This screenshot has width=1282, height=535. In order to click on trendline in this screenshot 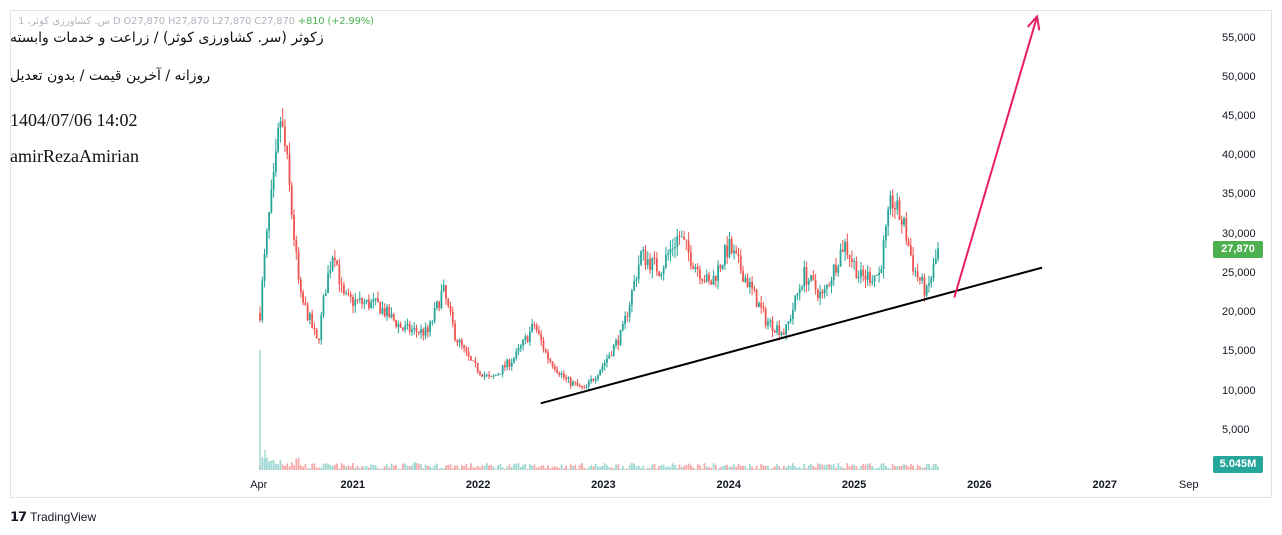, I will do `click(791, 335)`.